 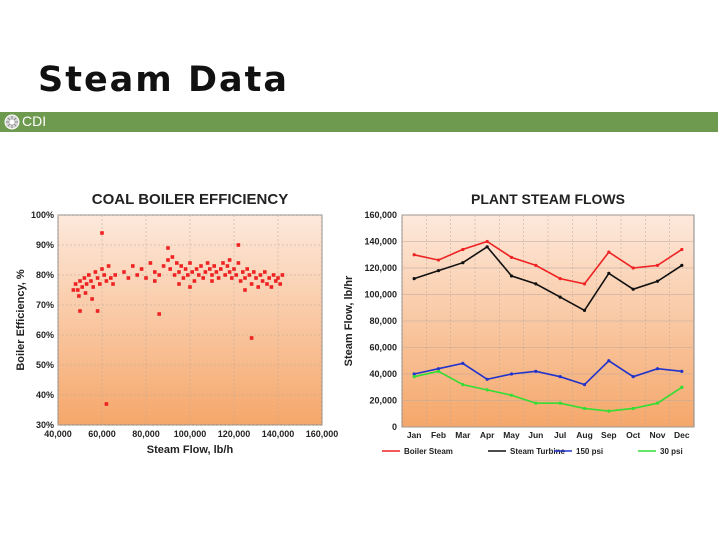 I want to click on x-tick-label: 80,000, so click(x=146, y=434).